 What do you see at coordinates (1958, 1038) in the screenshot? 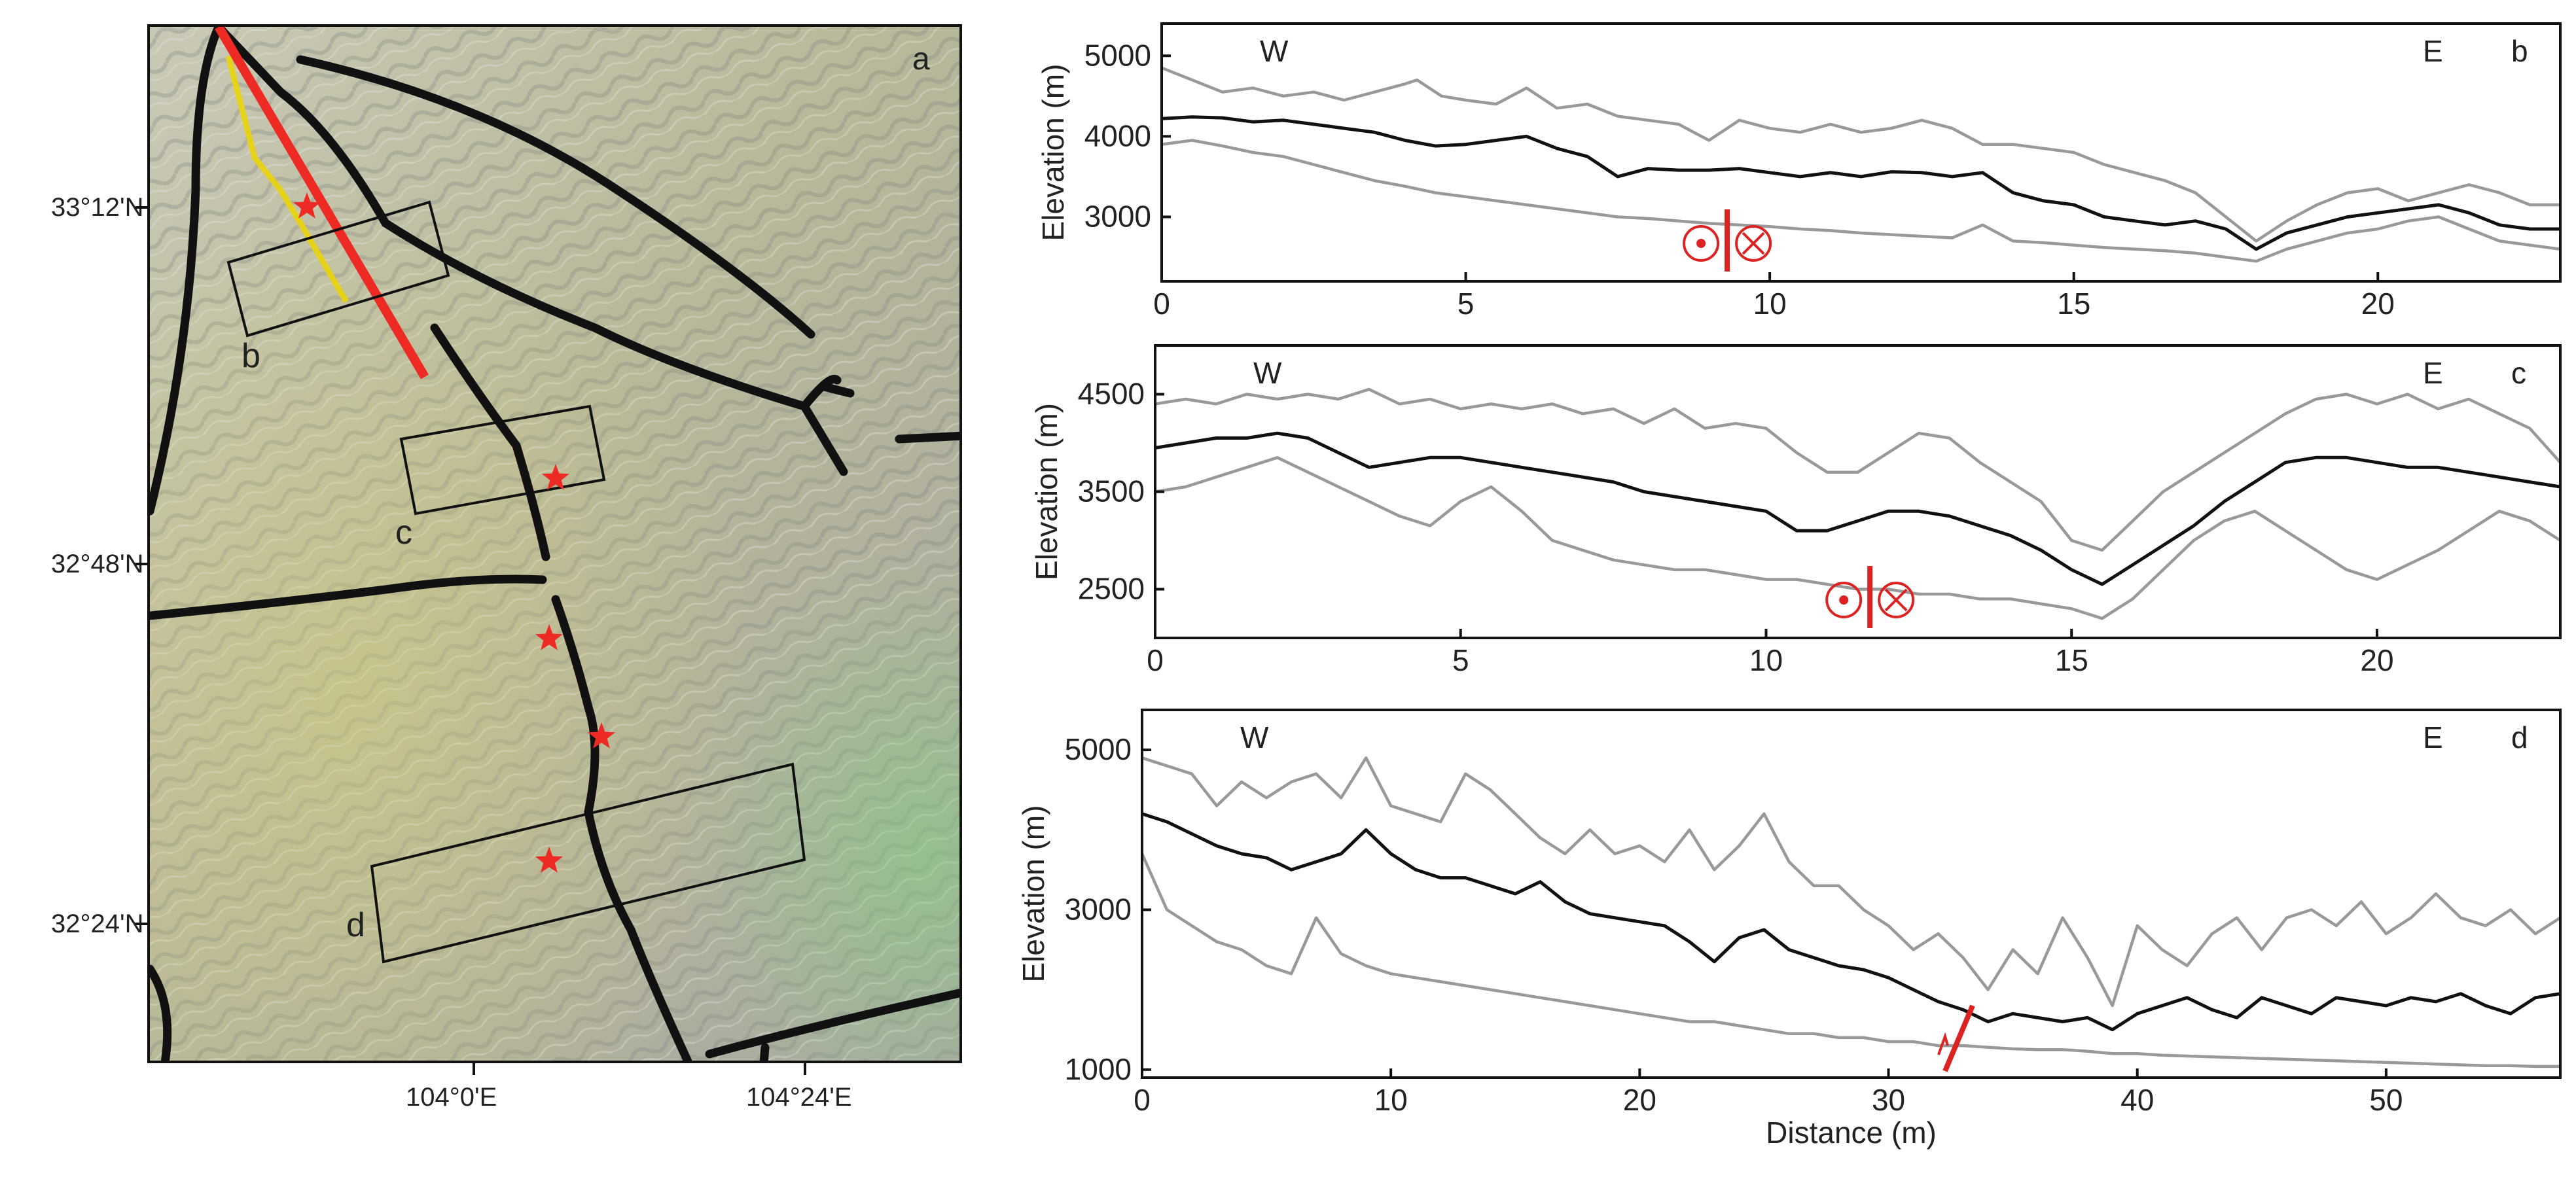
I see `thrust-fault-symbol` at bounding box center [1958, 1038].